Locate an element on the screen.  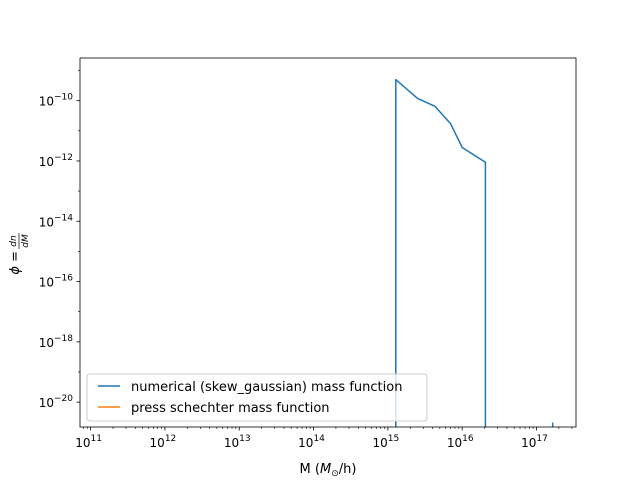
y-tick-label: 10−10 is located at coordinates (56, 101).